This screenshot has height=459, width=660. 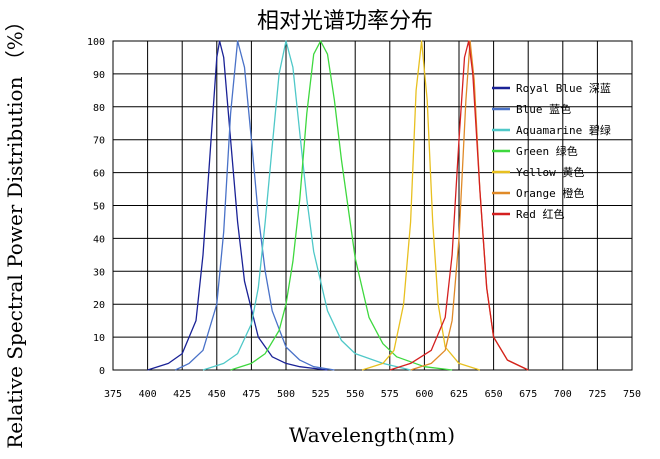 I want to click on x-tick-label: 575, so click(x=390, y=394).